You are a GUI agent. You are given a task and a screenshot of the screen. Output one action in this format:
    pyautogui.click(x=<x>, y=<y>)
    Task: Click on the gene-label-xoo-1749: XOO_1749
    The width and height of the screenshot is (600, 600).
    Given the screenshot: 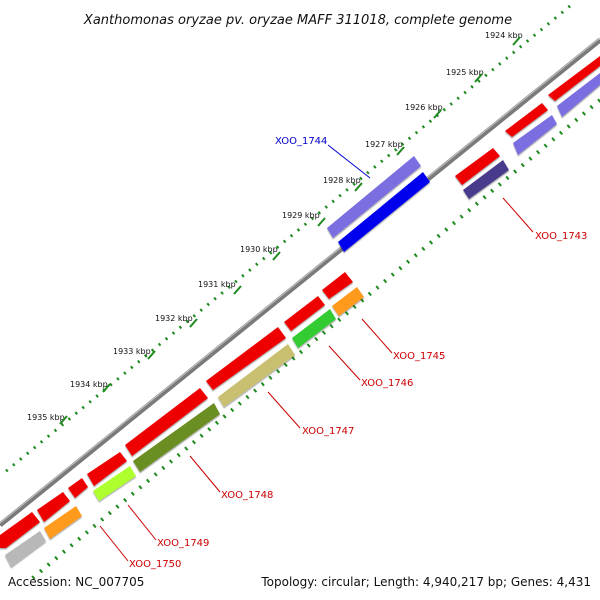 What is the action you would take?
    pyautogui.click(x=183, y=543)
    